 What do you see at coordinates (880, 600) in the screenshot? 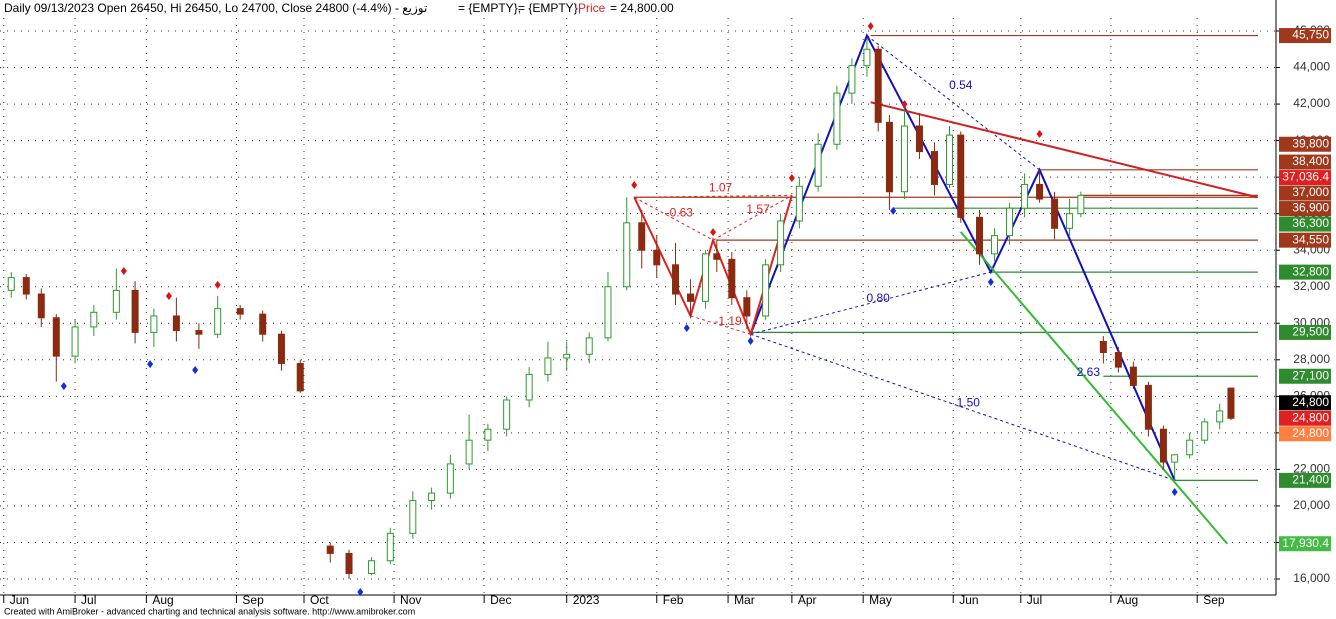
I see `x-tick-label: May` at bounding box center [880, 600].